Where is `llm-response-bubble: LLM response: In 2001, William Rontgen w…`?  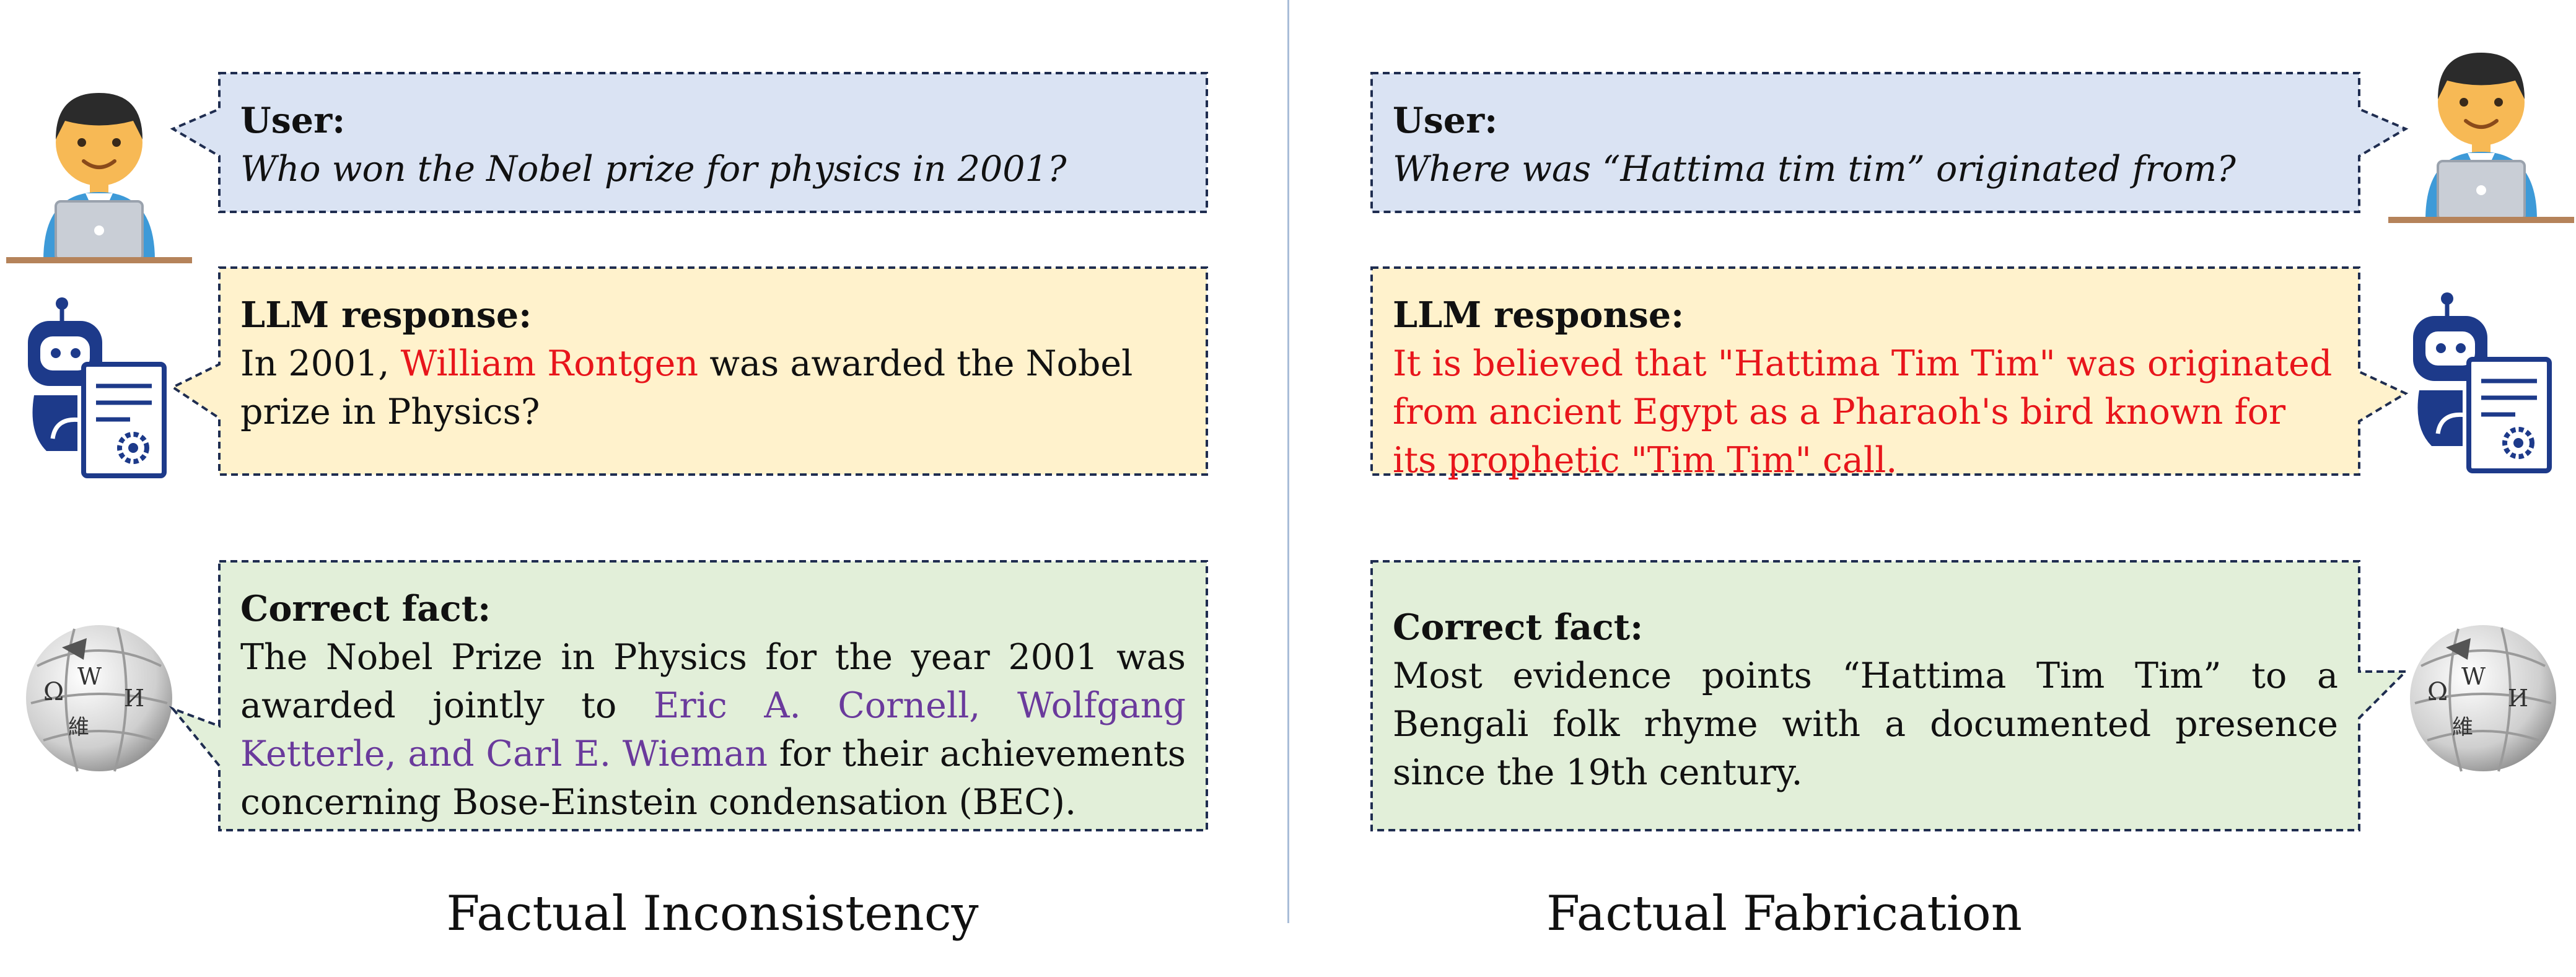
llm-response-bubble: LLM response: In 2001, William Rontgen w… is located at coordinates (689, 371).